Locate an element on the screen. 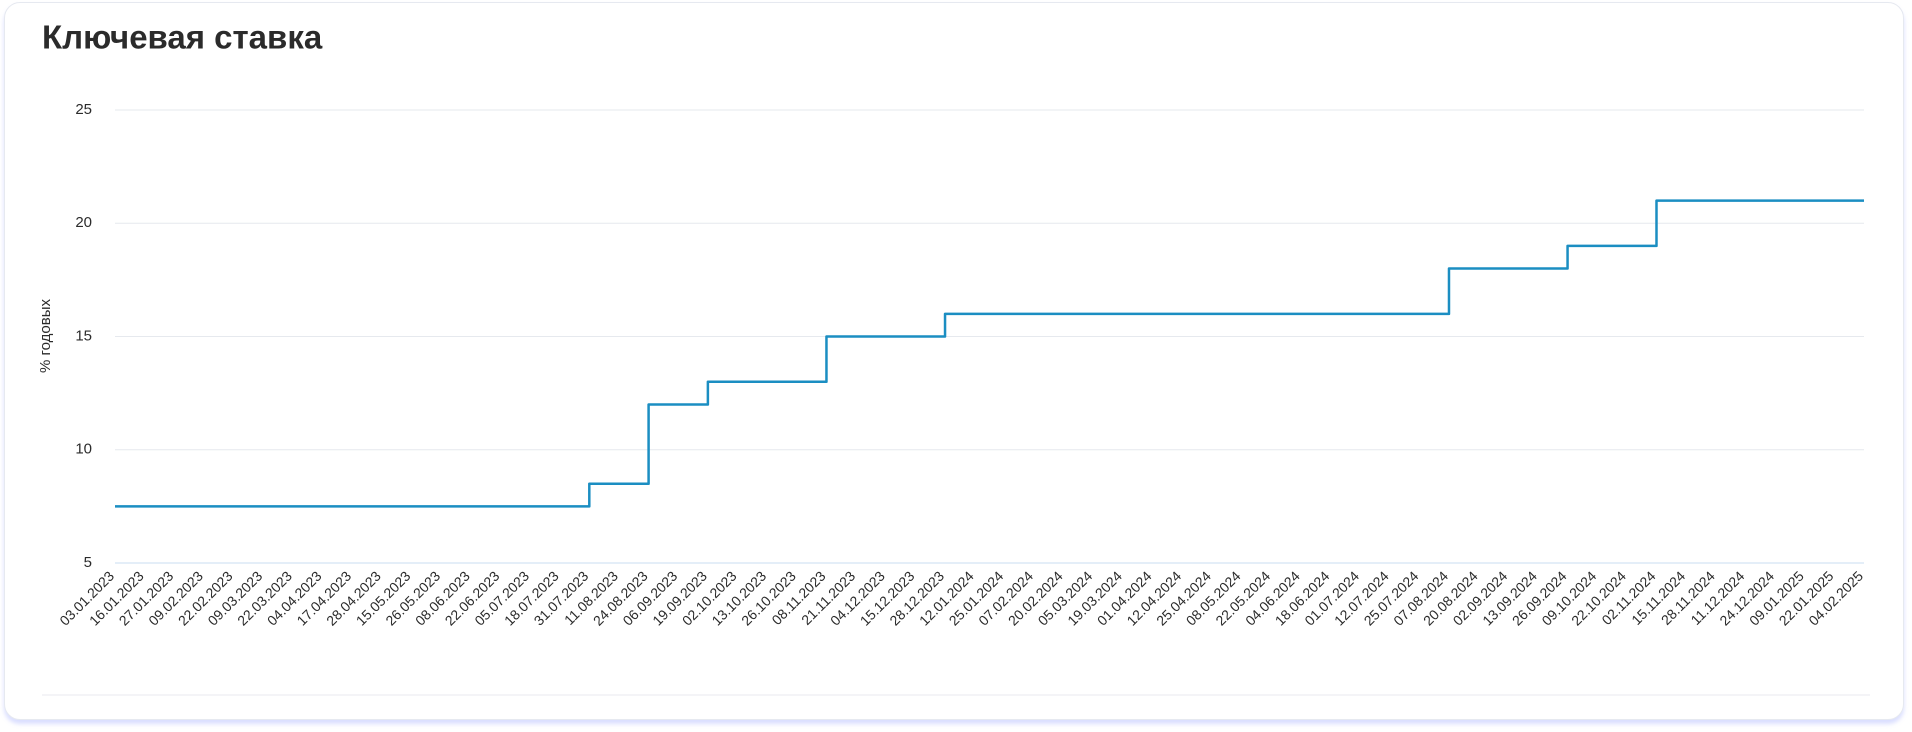 The height and width of the screenshot is (732, 1912). y-tick-label: 15 is located at coordinates (83, 335).